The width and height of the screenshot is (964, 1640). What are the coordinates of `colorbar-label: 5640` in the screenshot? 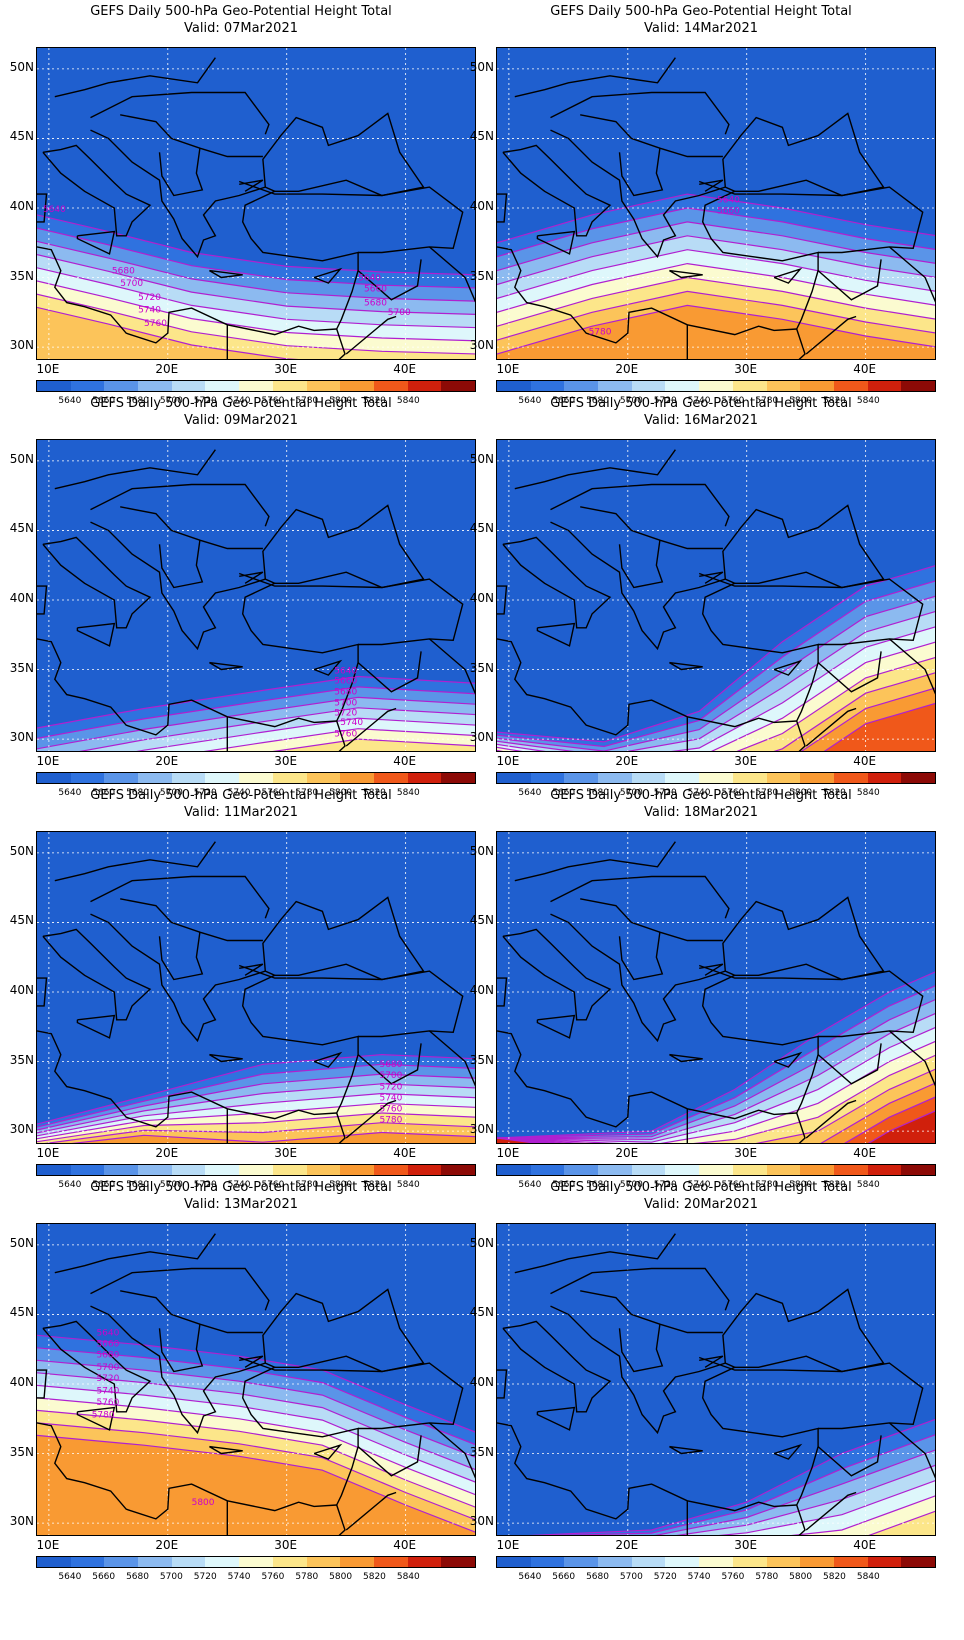 It's located at (530, 1185).